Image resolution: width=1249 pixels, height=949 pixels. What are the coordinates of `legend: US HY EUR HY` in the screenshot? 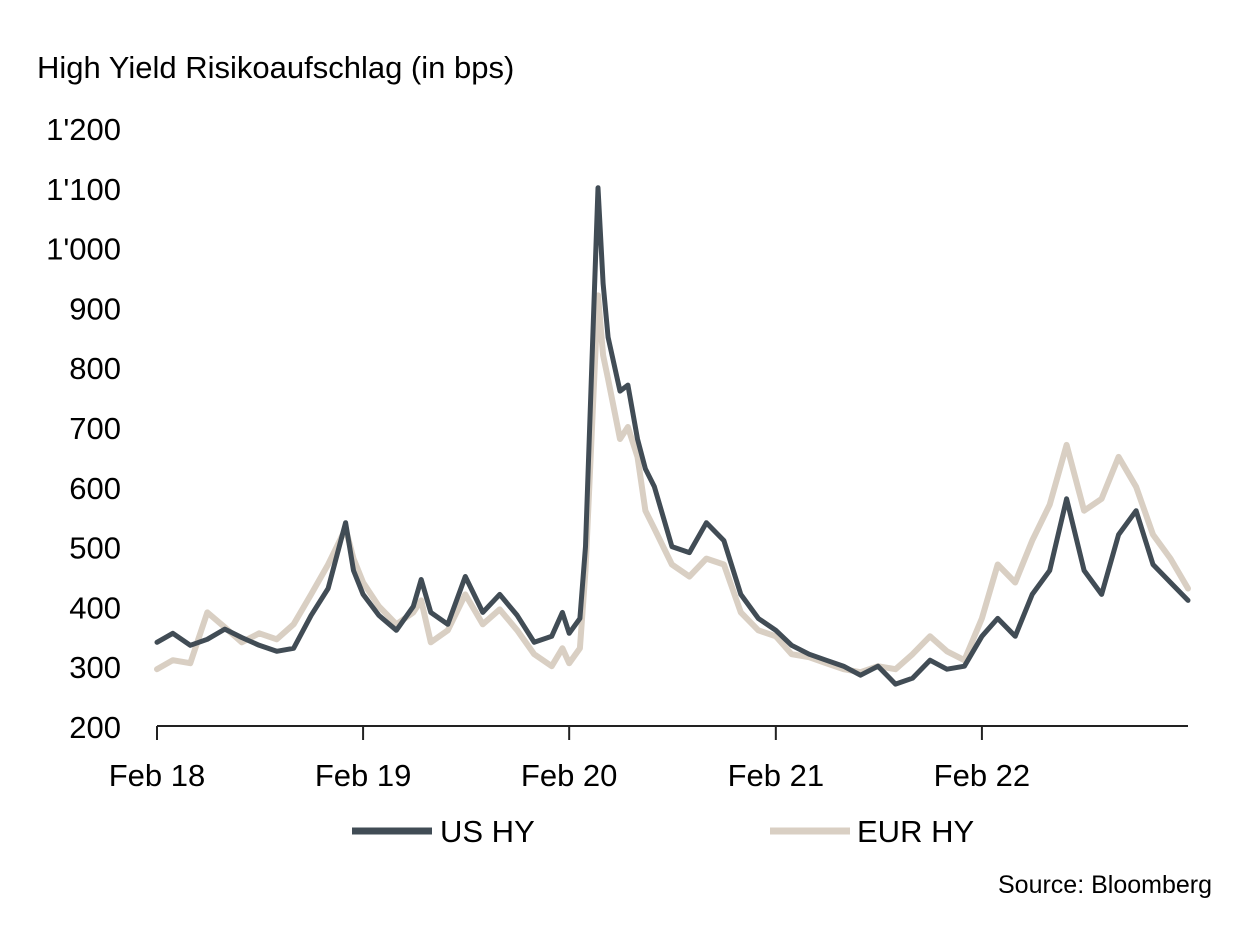 It's located at (663, 831).